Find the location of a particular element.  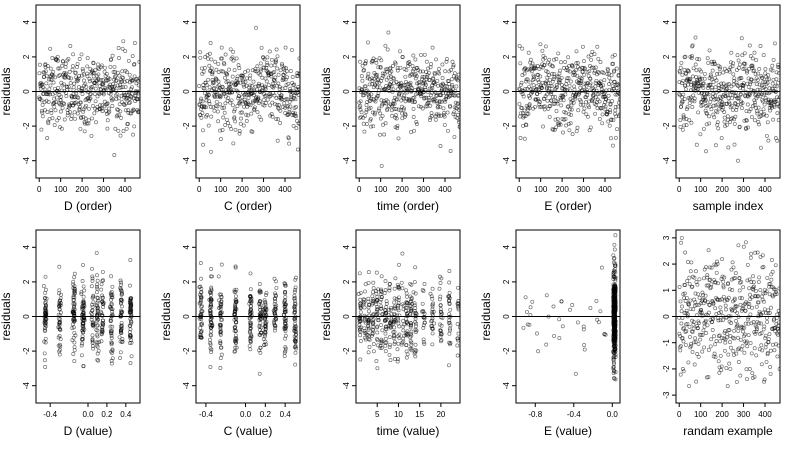

x-tick-label: -0.8 is located at coordinates (535, 414).